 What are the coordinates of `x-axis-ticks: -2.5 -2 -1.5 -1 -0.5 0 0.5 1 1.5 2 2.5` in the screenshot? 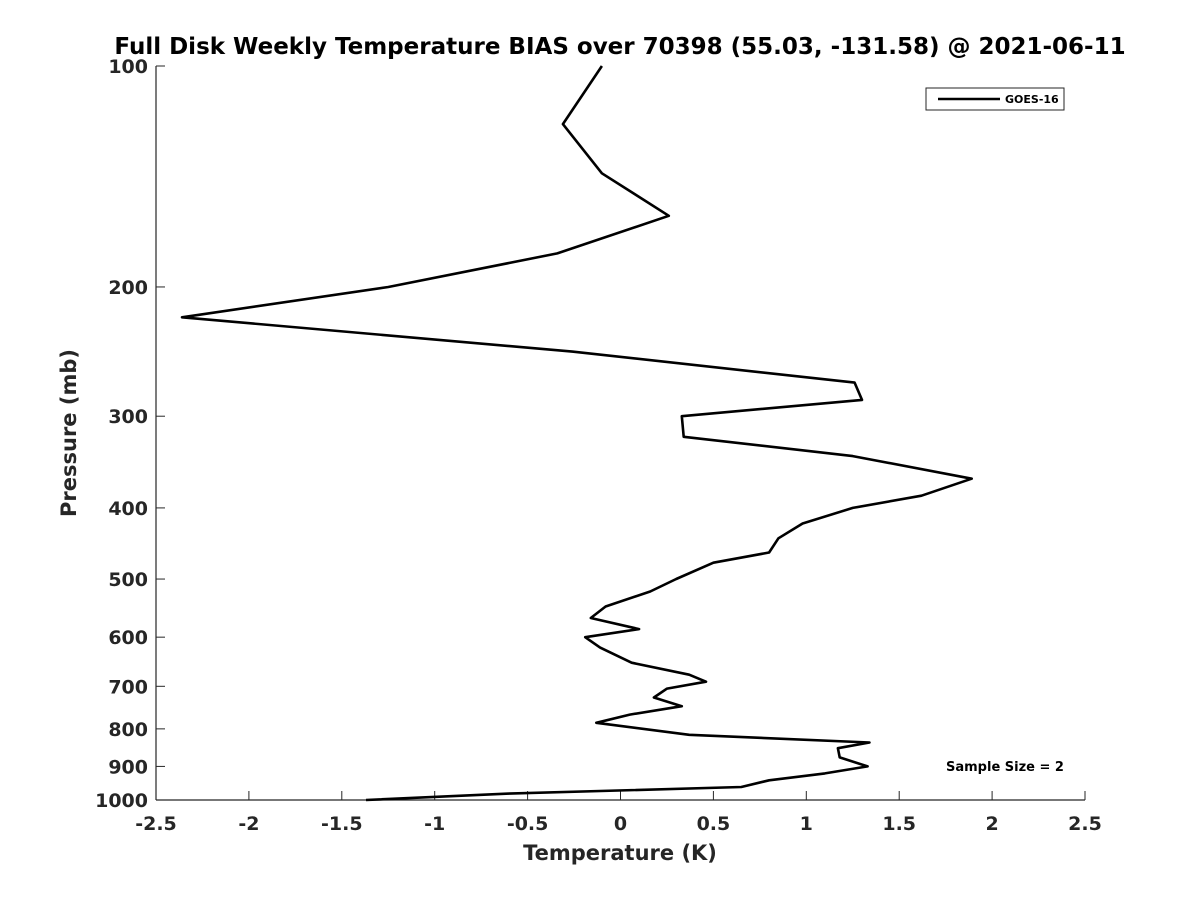 It's located at (618, 813).